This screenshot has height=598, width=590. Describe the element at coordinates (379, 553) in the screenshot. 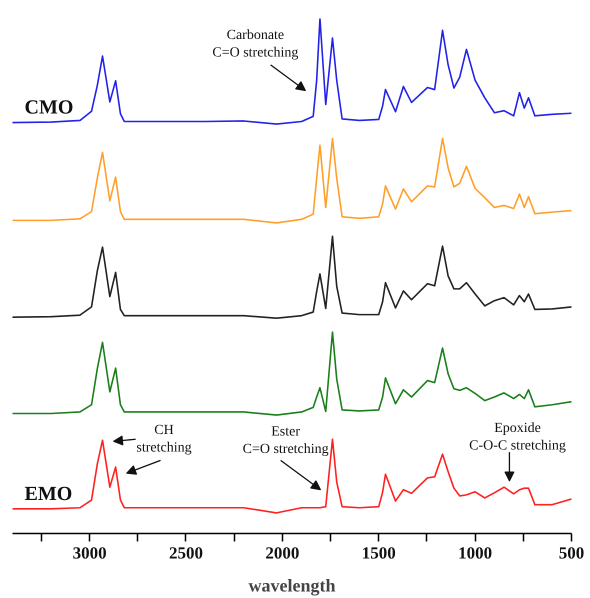

I see `x-tick-label: 1500` at that location.